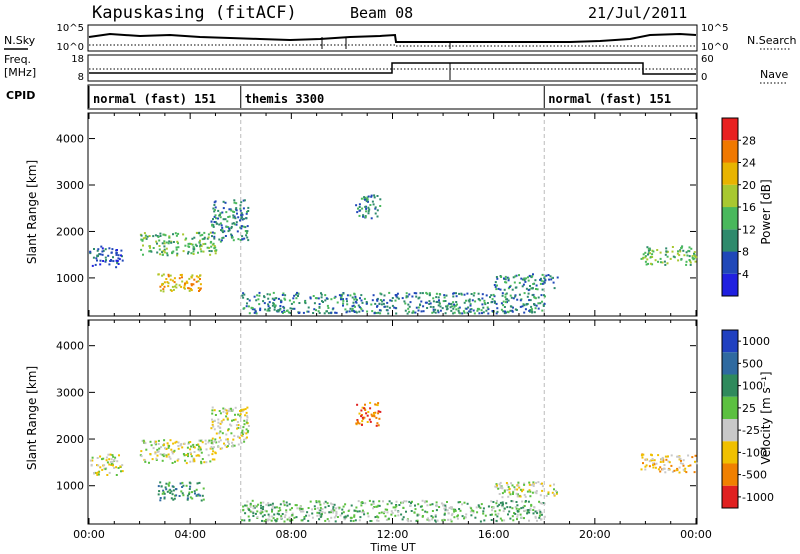 This screenshot has height=554, width=800. What do you see at coordinates (70, 28) in the screenshot?
I see `noise-left-tick-top: 10^5` at bounding box center [70, 28].